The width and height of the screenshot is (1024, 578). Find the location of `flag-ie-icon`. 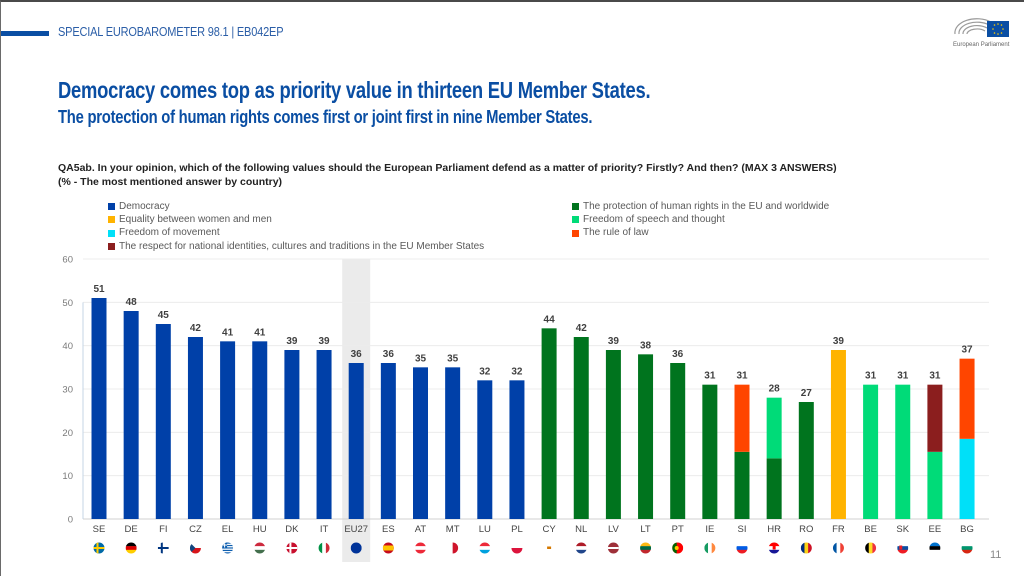

flag-ie-icon is located at coordinates (710, 548).